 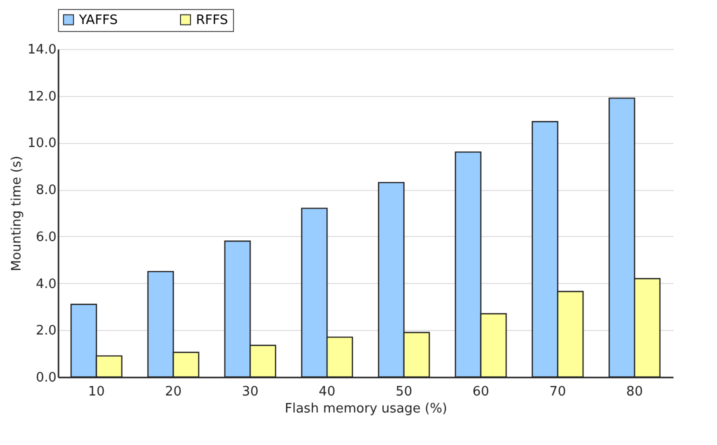 What do you see at coordinates (404, 392) in the screenshot?
I see `x-tick-label: 50` at bounding box center [404, 392].